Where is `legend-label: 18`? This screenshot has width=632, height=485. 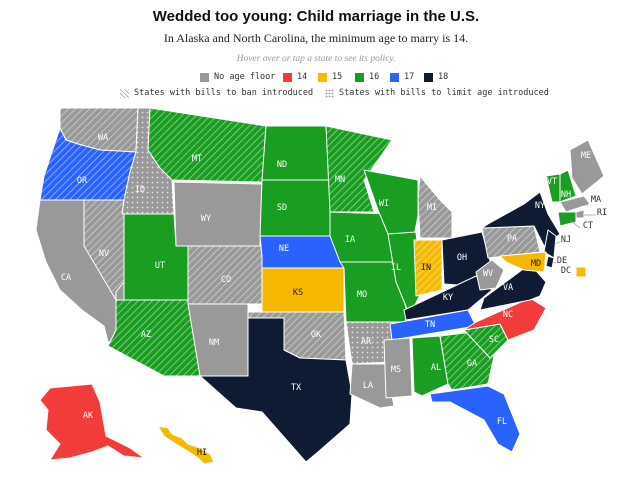 legend-label: 18 is located at coordinates (443, 77).